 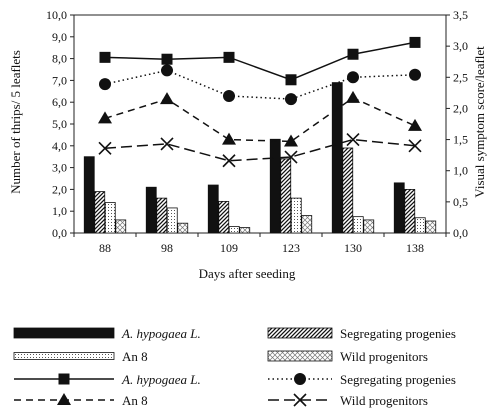 I want to click on x-tick-label: 123, so click(x=291, y=248).